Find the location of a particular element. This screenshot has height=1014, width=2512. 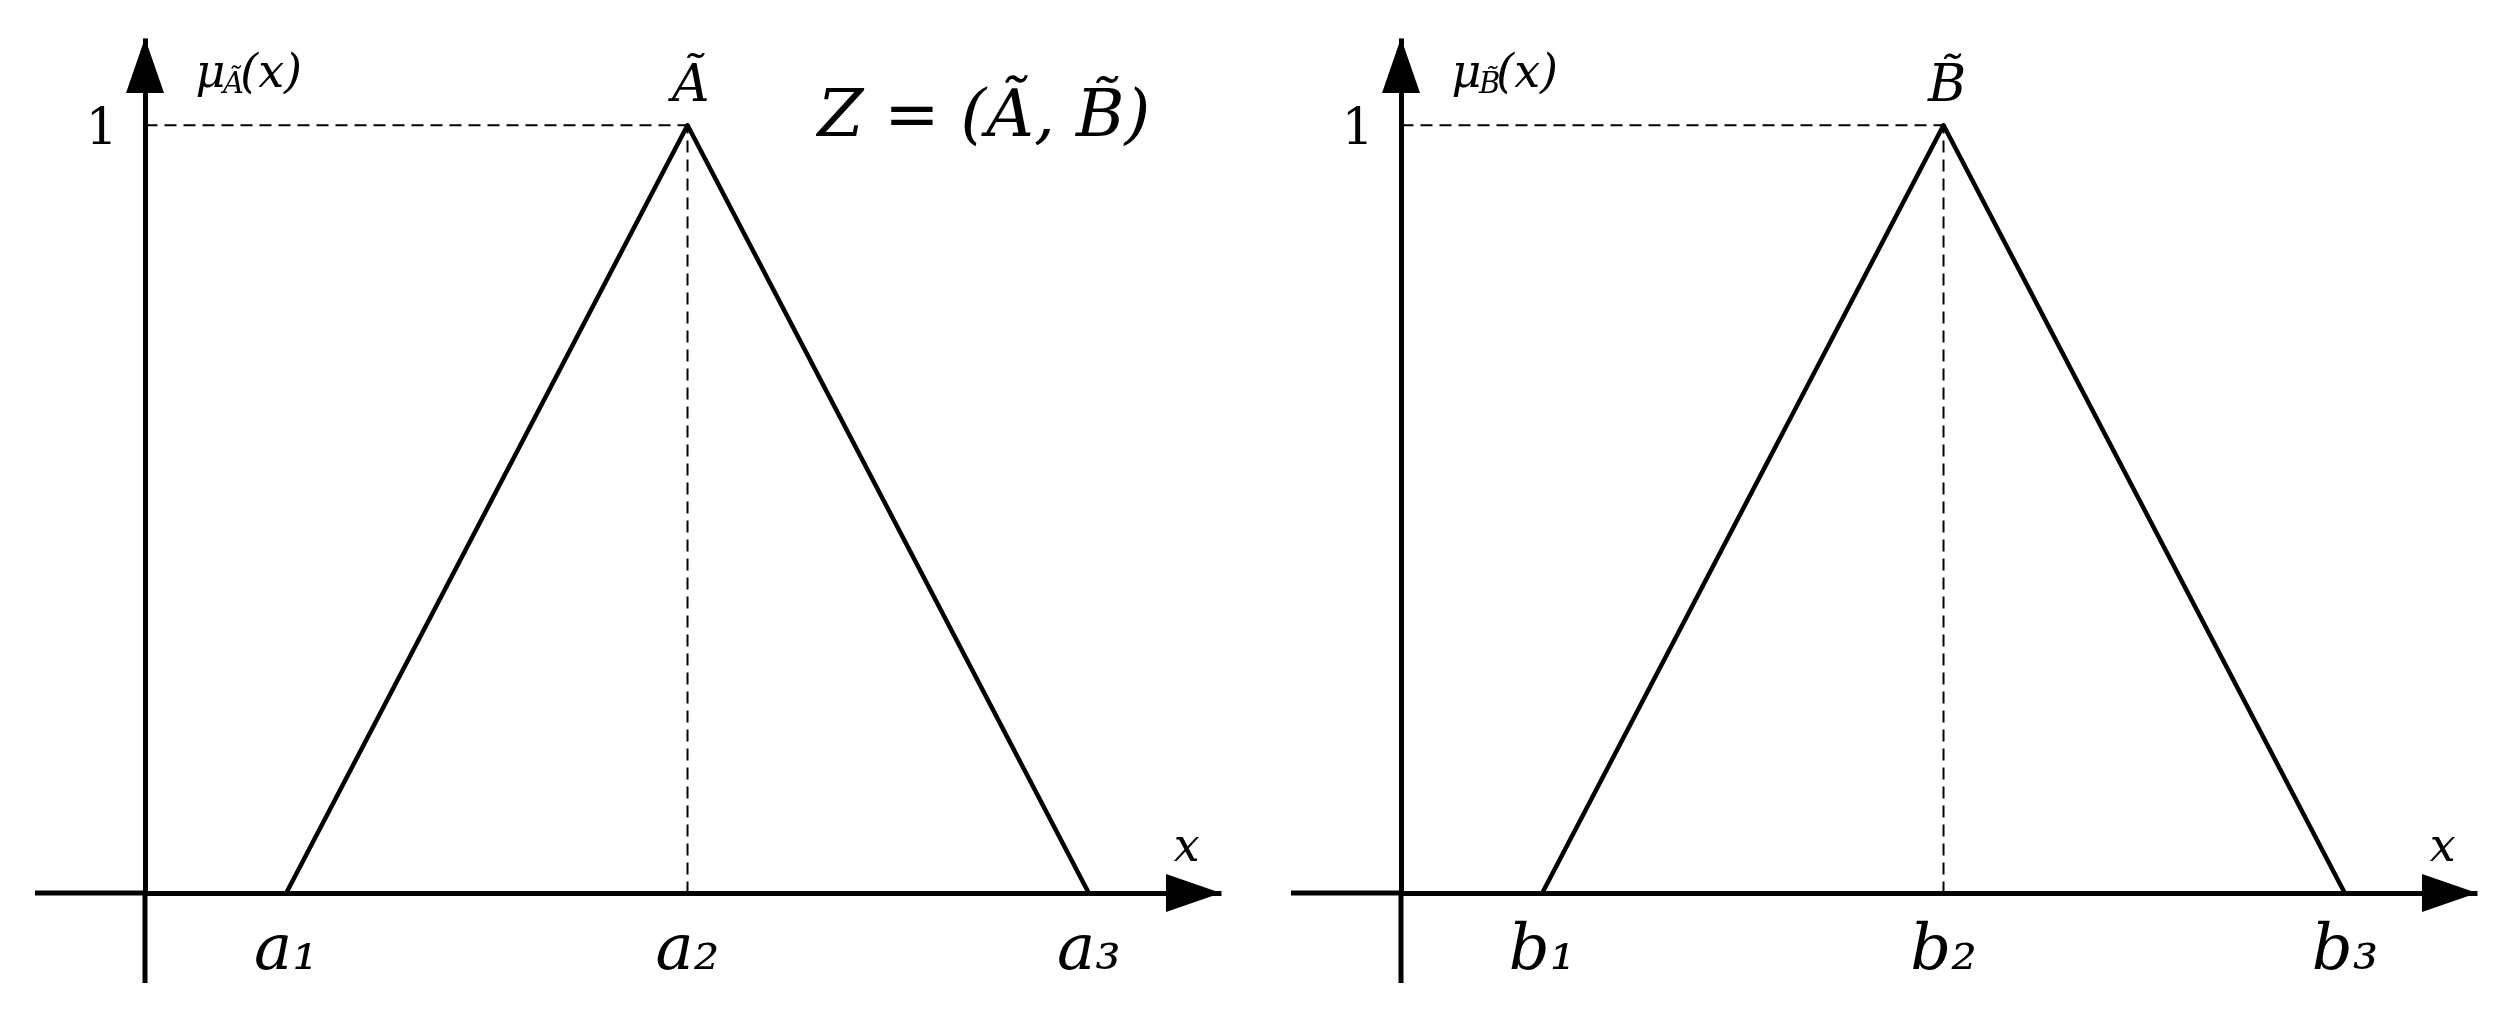

x-tick-label: b₁ is located at coordinates (1542, 946).